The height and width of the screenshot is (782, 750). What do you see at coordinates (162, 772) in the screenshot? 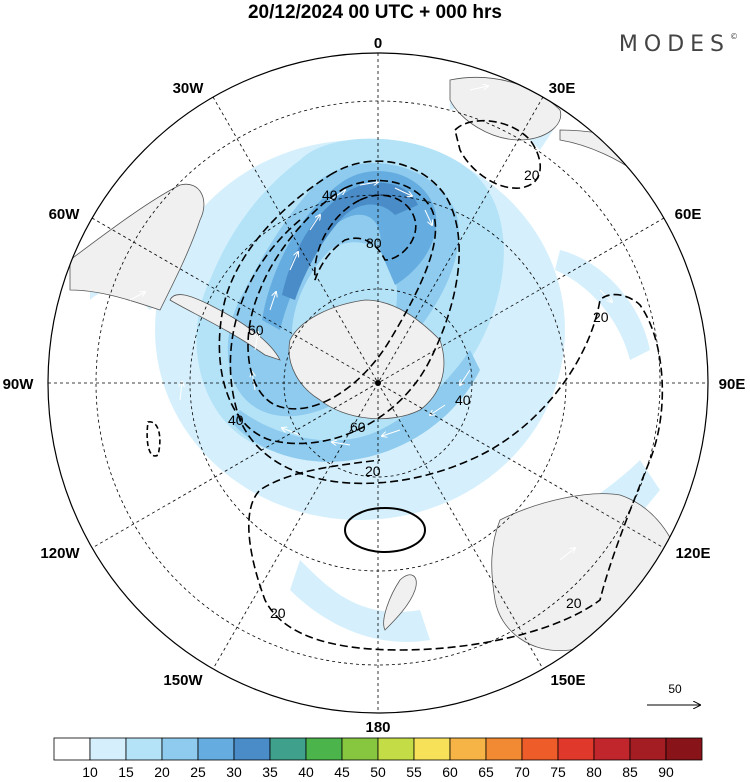
I see `colorbar-tick-label: 20` at bounding box center [162, 772].